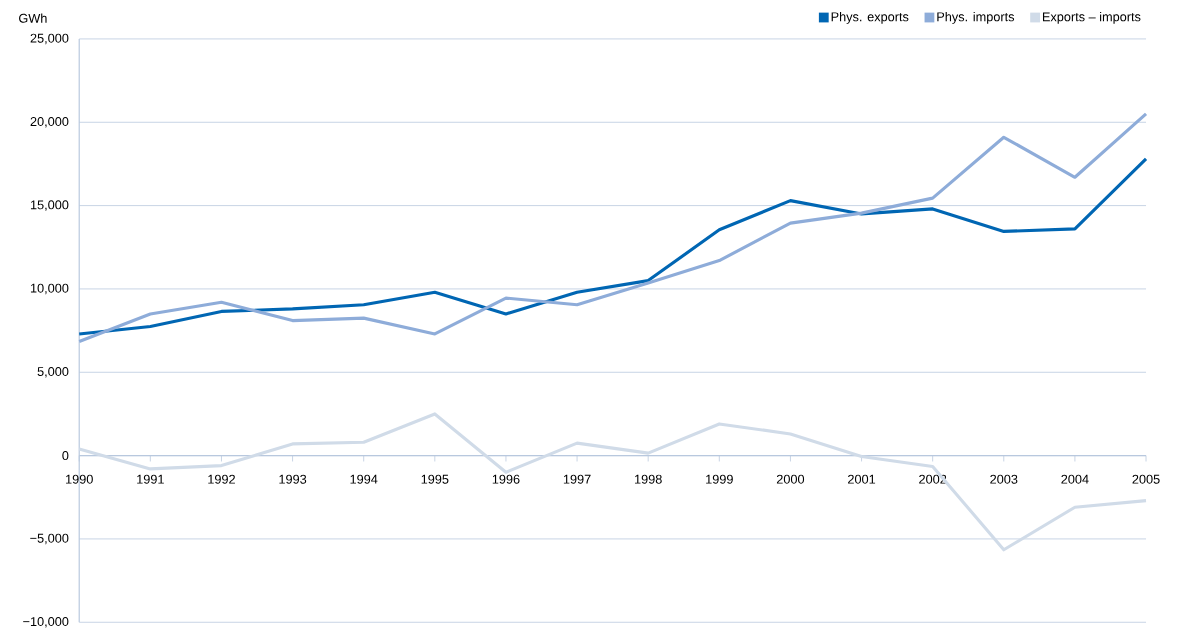  I want to click on legend-label: Exports – imports, so click(1091, 17).